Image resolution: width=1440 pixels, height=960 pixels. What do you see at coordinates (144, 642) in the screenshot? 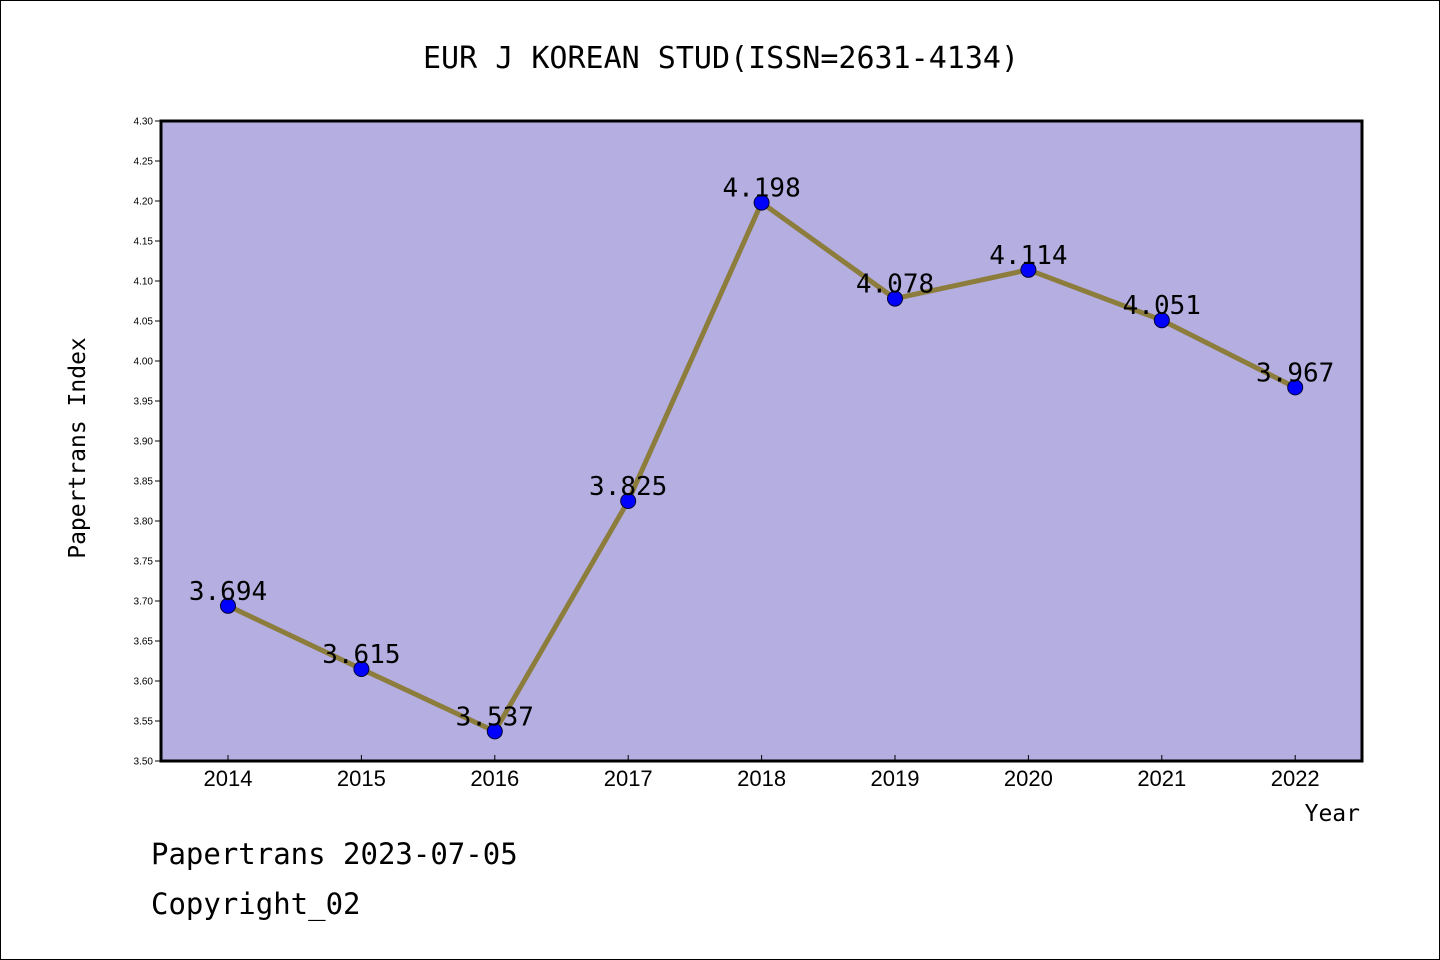
I see `y-tick-label: 3.65` at bounding box center [144, 642].